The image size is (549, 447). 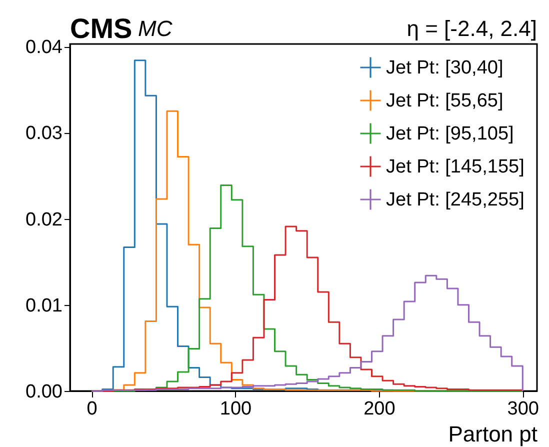 What do you see at coordinates (523, 409) in the screenshot?
I see `x-tick-label: 300` at bounding box center [523, 409].